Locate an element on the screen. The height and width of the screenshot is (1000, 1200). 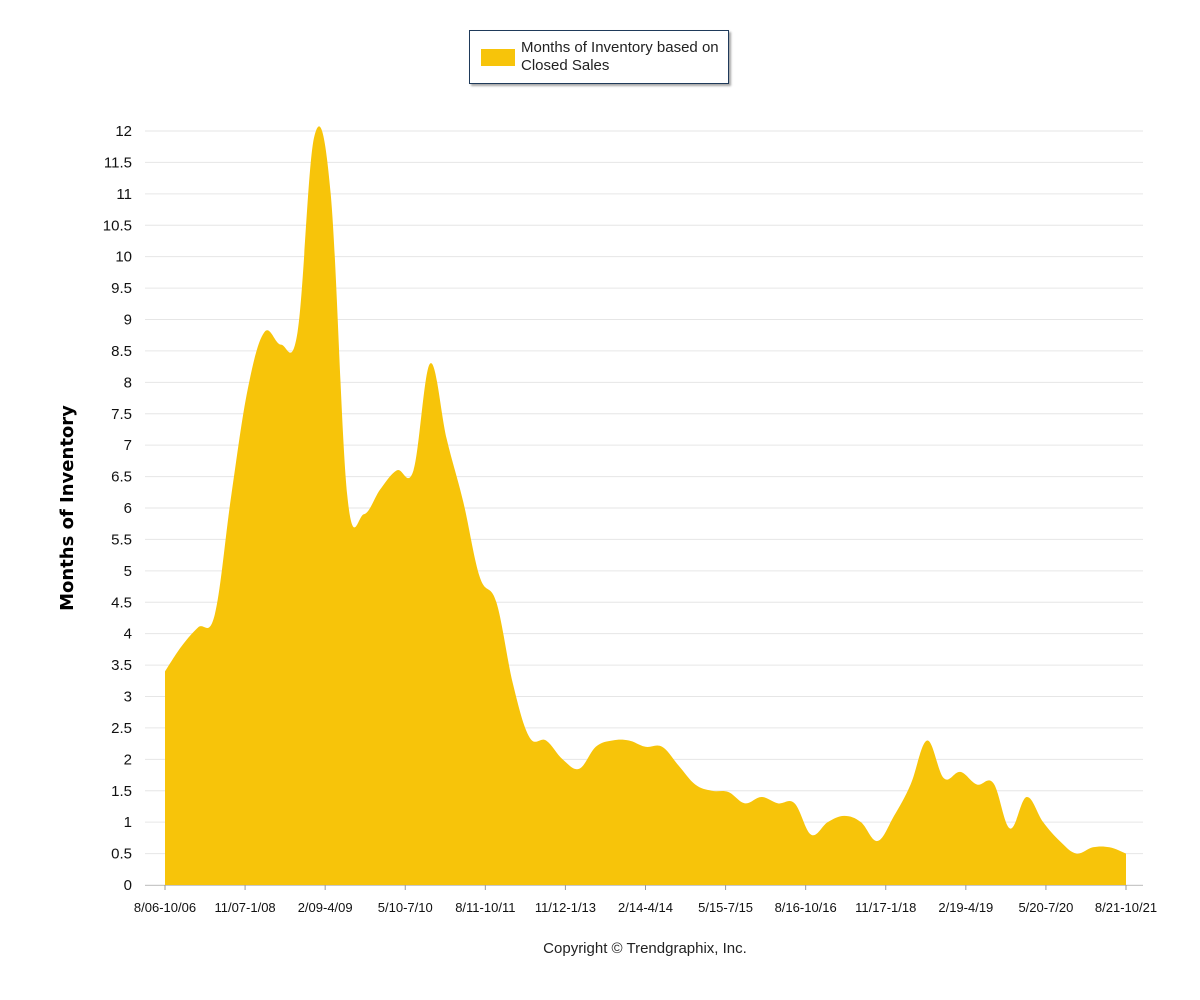
y-tick-label: 8 is located at coordinates (128, 382).